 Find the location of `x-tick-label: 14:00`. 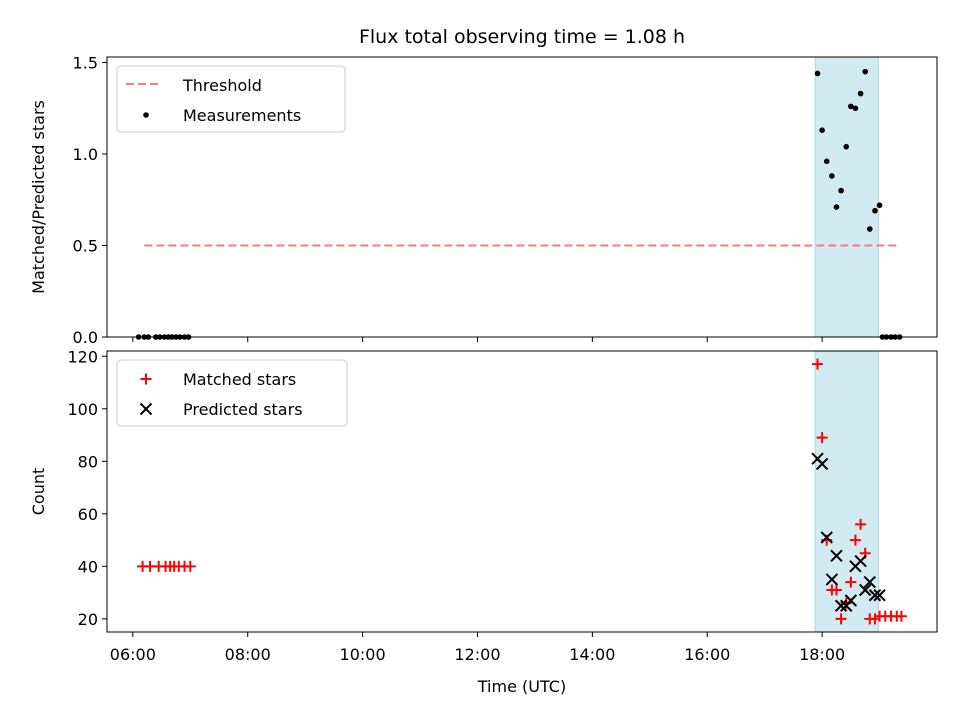

x-tick-label: 14:00 is located at coordinates (592, 654).